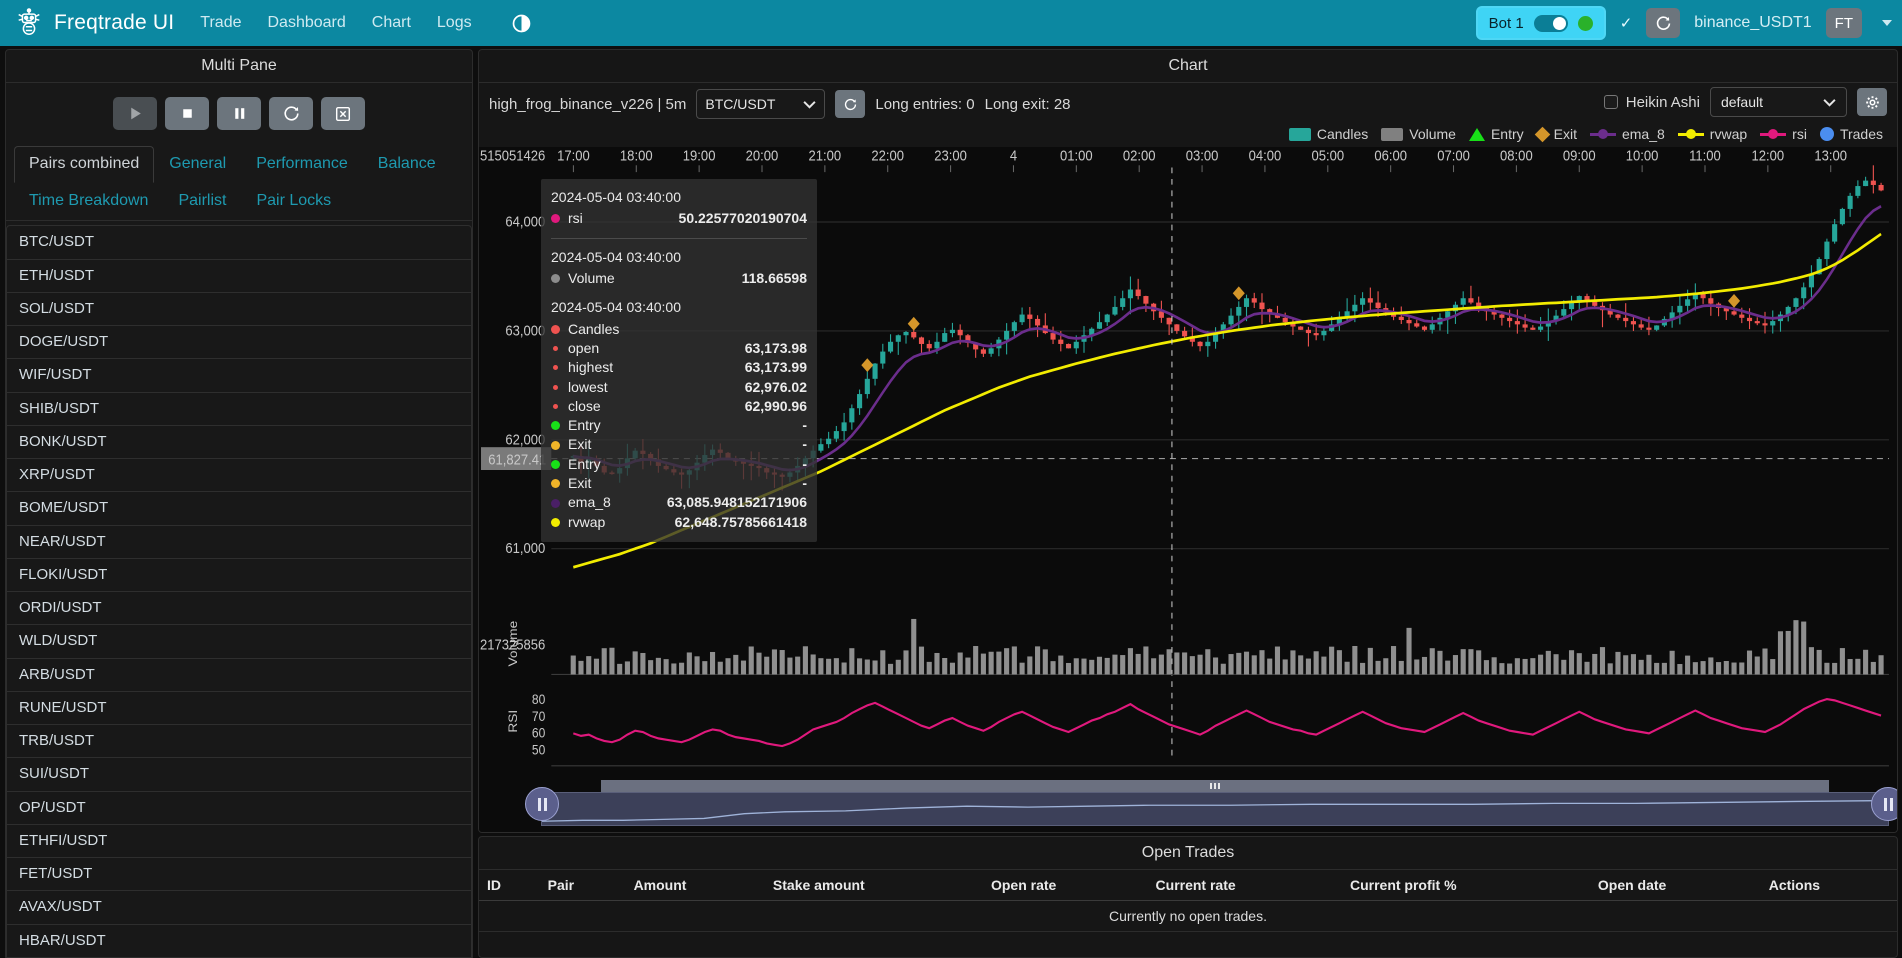 This screenshot has height=958, width=1902. Describe the element at coordinates (239, 542) in the screenshot. I see `list-item: NEAR/USDT` at that location.